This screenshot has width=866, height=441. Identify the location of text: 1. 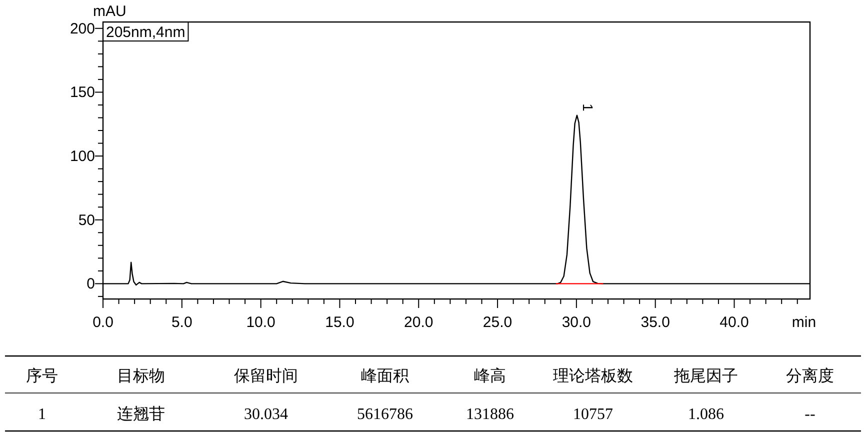
(42, 414).